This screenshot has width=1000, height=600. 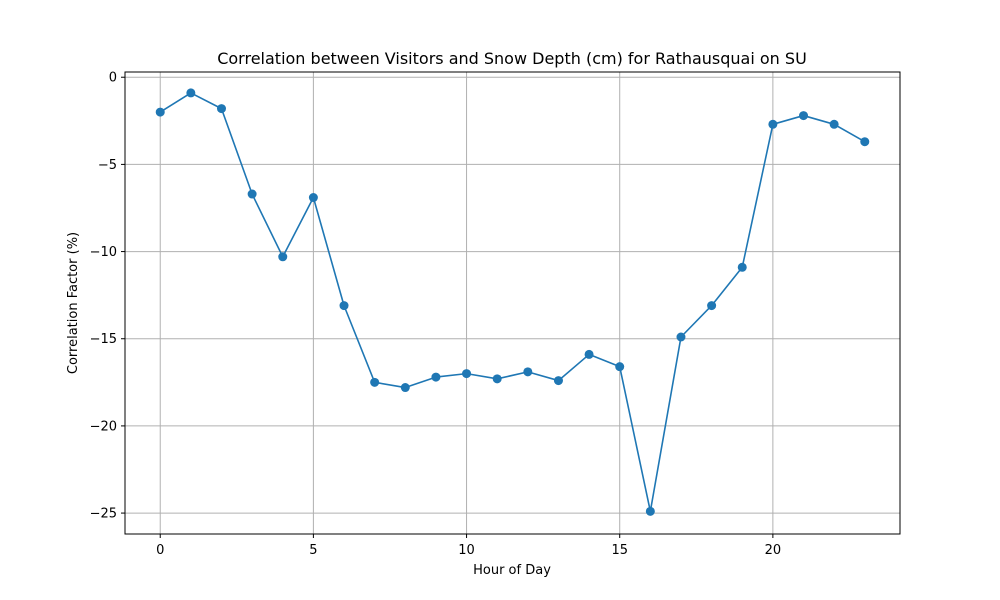 I want to click on y-tick-label: −15, so click(x=103, y=339).